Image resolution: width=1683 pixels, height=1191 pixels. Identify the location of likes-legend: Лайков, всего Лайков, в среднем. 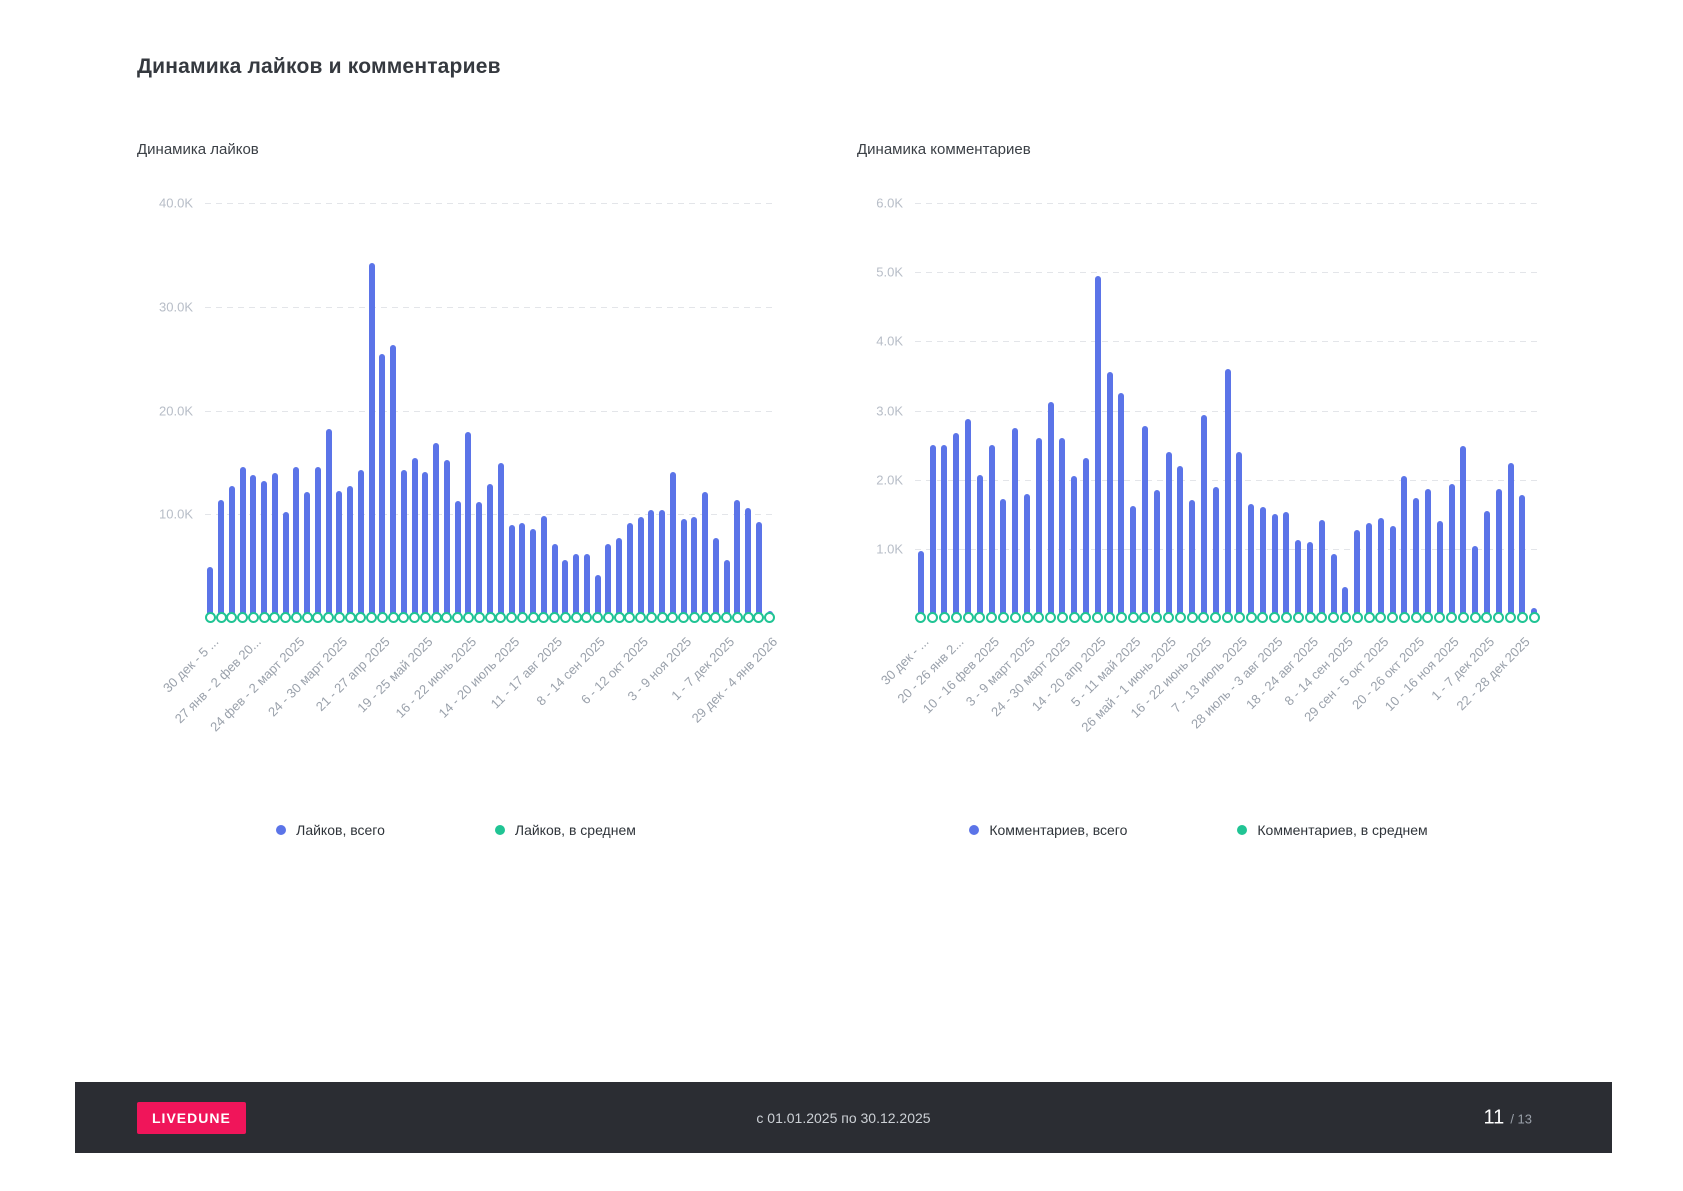
(456, 830).